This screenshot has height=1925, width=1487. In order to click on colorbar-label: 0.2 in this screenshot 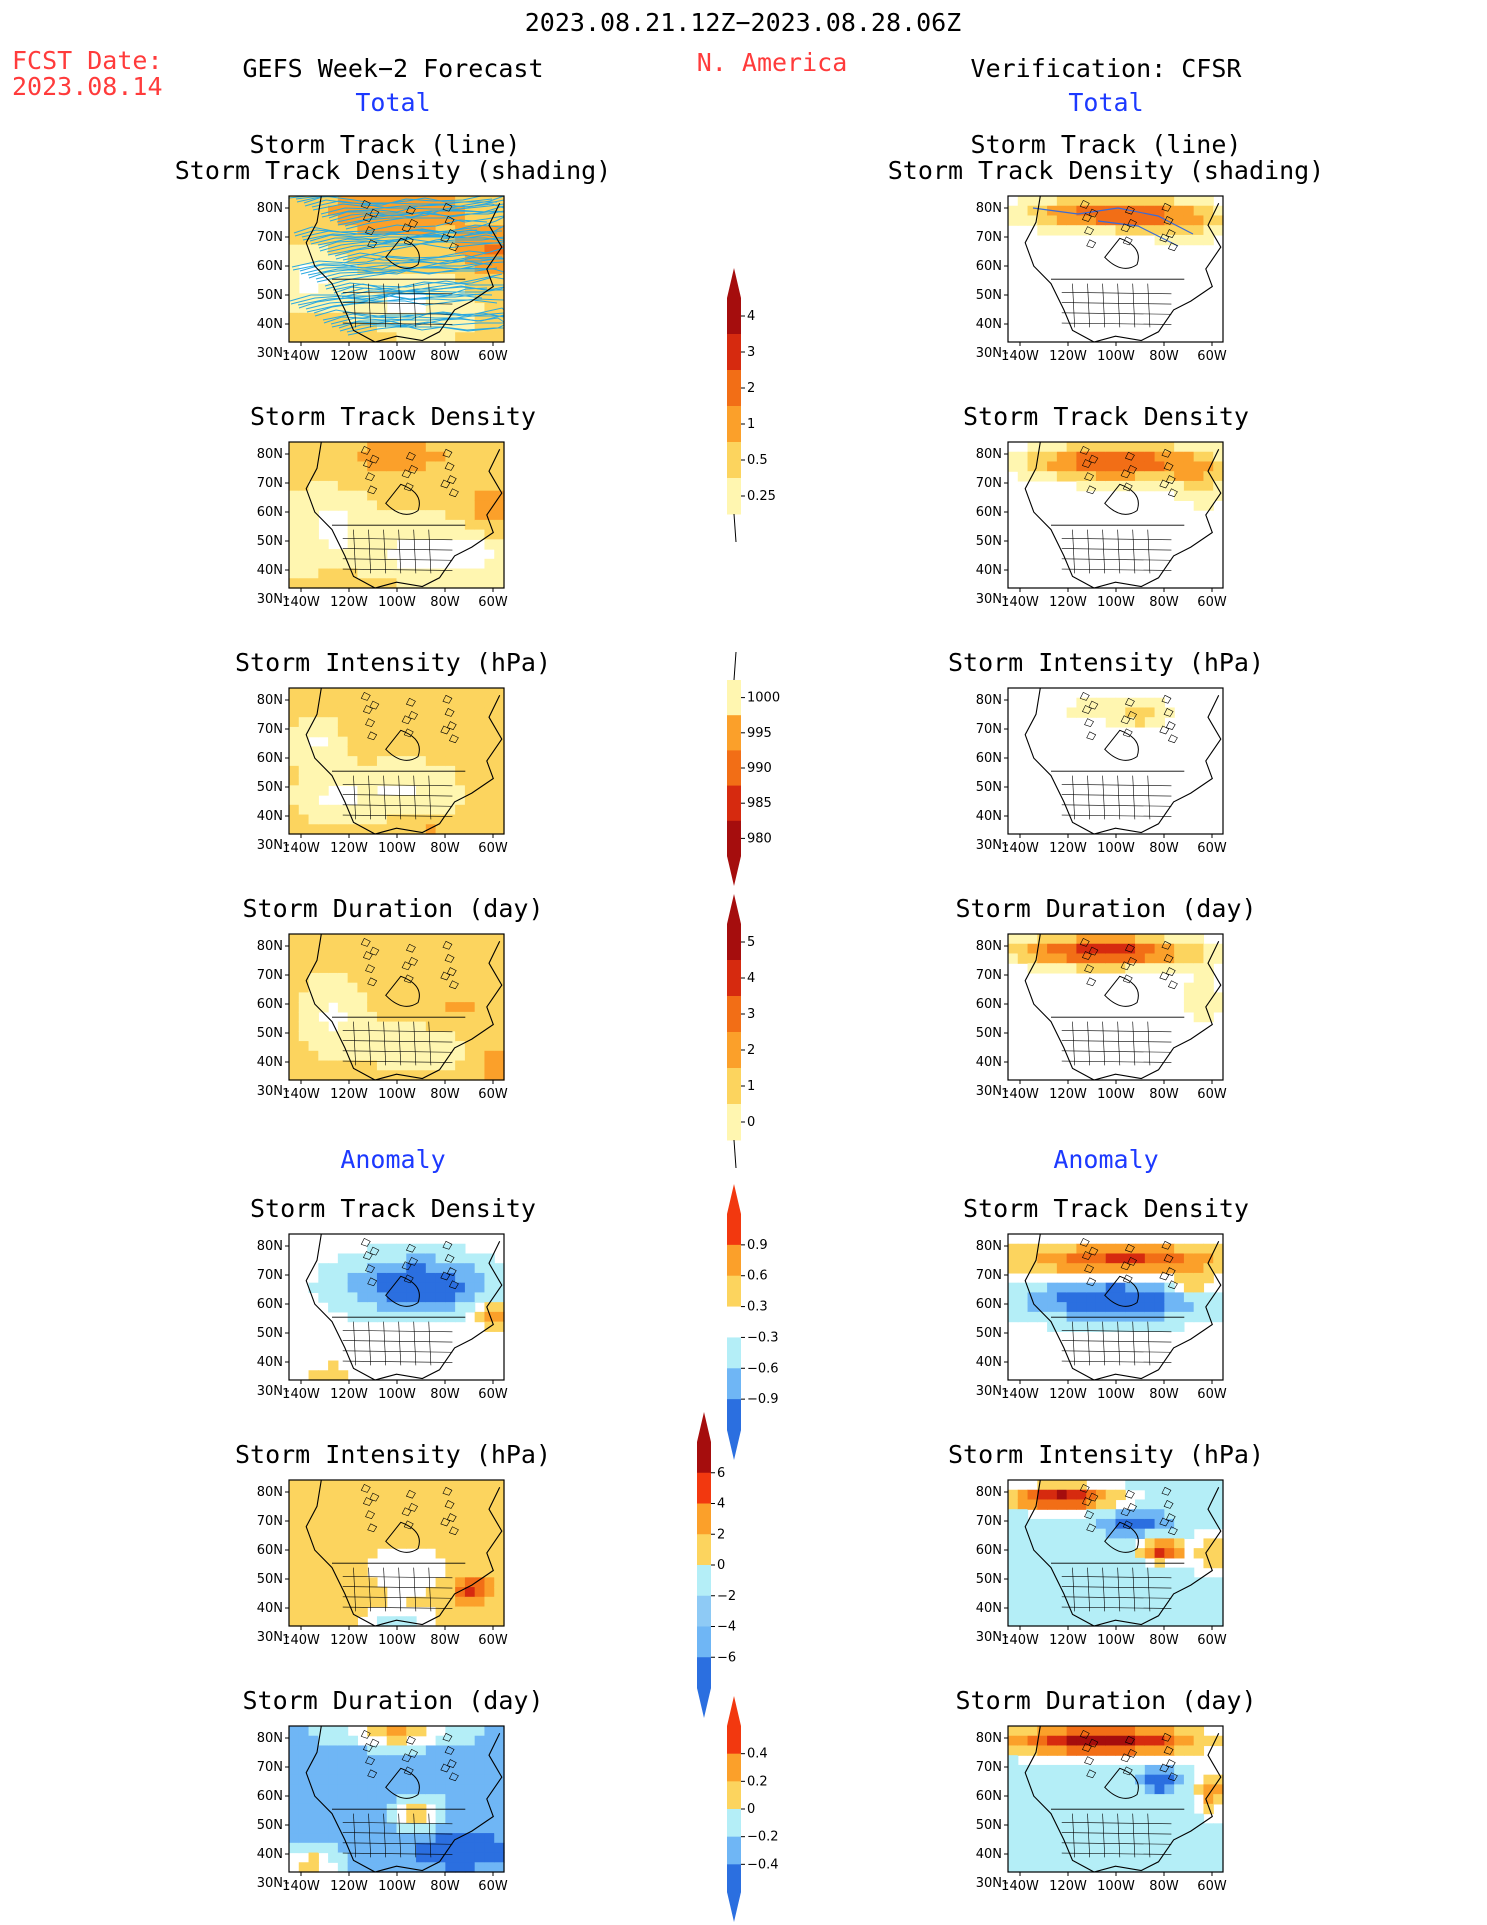, I will do `click(757, 1781)`.